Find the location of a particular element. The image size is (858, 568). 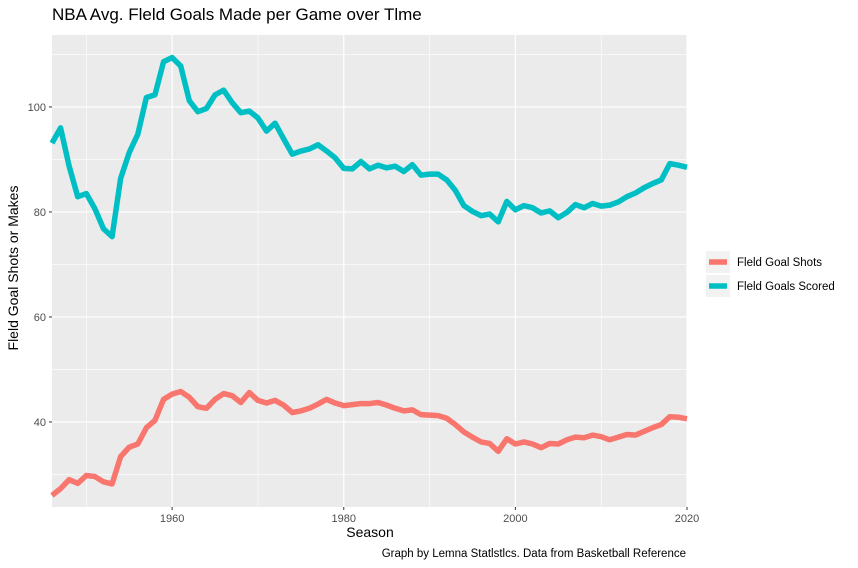

x-tick-label: 2000 is located at coordinates (515, 519).